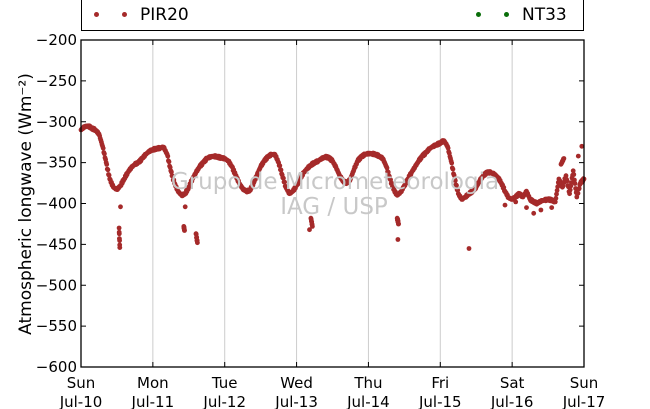  What do you see at coordinates (332, 15) in the screenshot?
I see `legend: PIR20 NT33` at bounding box center [332, 15].